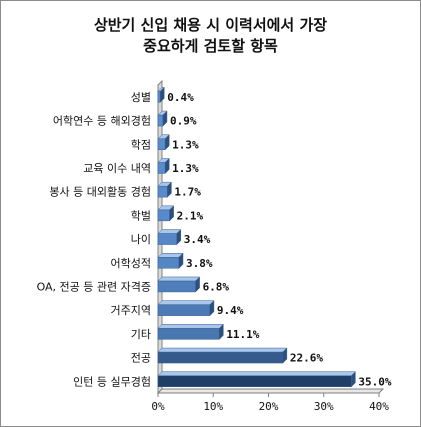  I want to click on data-label: 9.4%, so click(230, 310).